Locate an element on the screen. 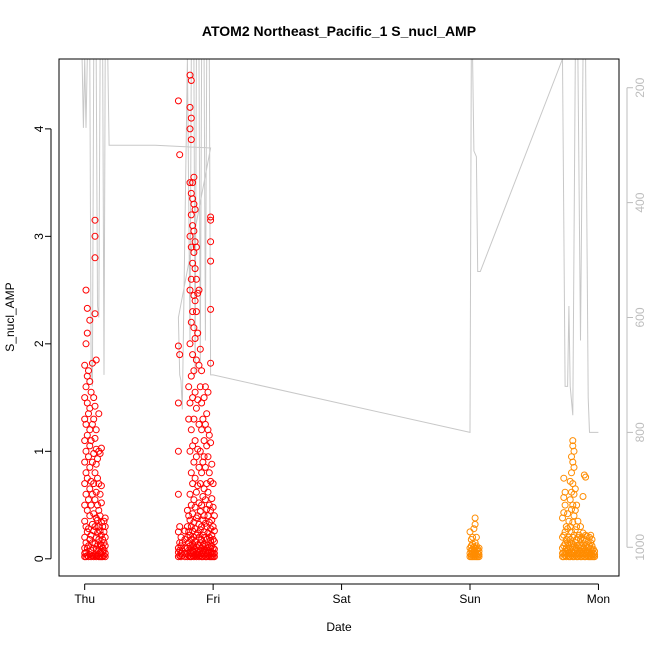  y-tick-label: 4 is located at coordinates (39, 128).